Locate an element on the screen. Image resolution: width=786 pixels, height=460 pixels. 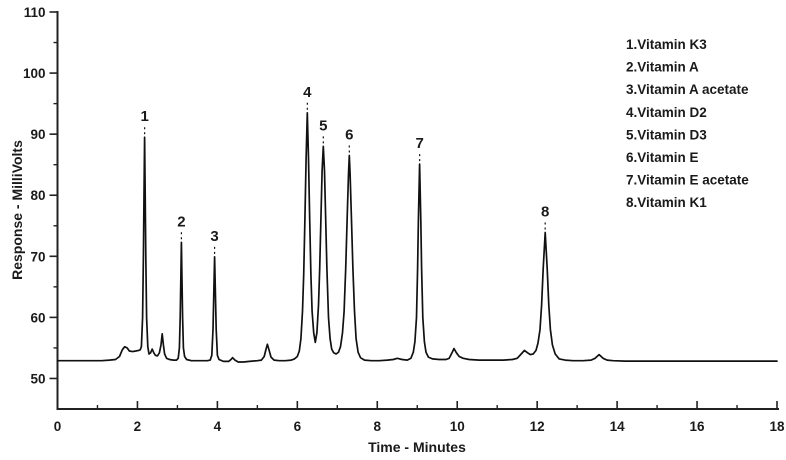
peak-label-6: 6 is located at coordinates (349, 135).